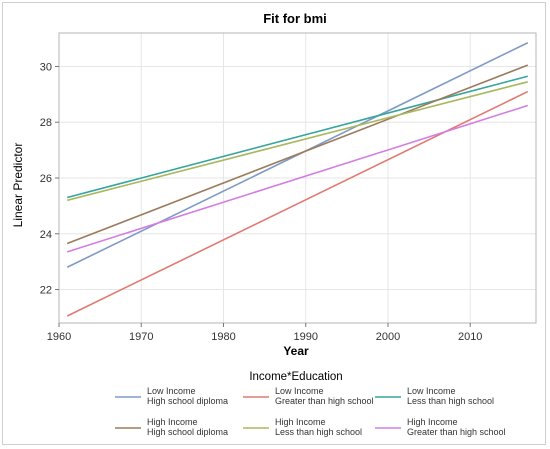 This screenshot has width=550, height=449. Describe the element at coordinates (46, 179) in the screenshot. I see `y-tick-label: 26` at that location.